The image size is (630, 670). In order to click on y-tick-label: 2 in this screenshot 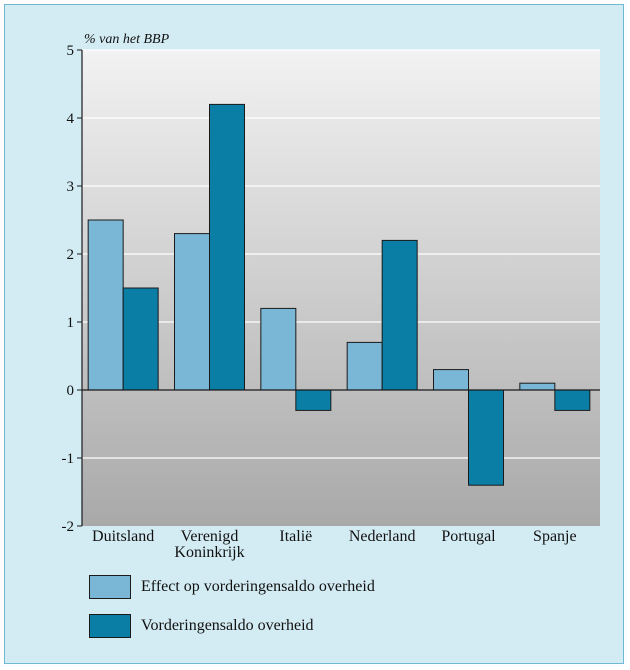, I will do `click(71, 255)`.